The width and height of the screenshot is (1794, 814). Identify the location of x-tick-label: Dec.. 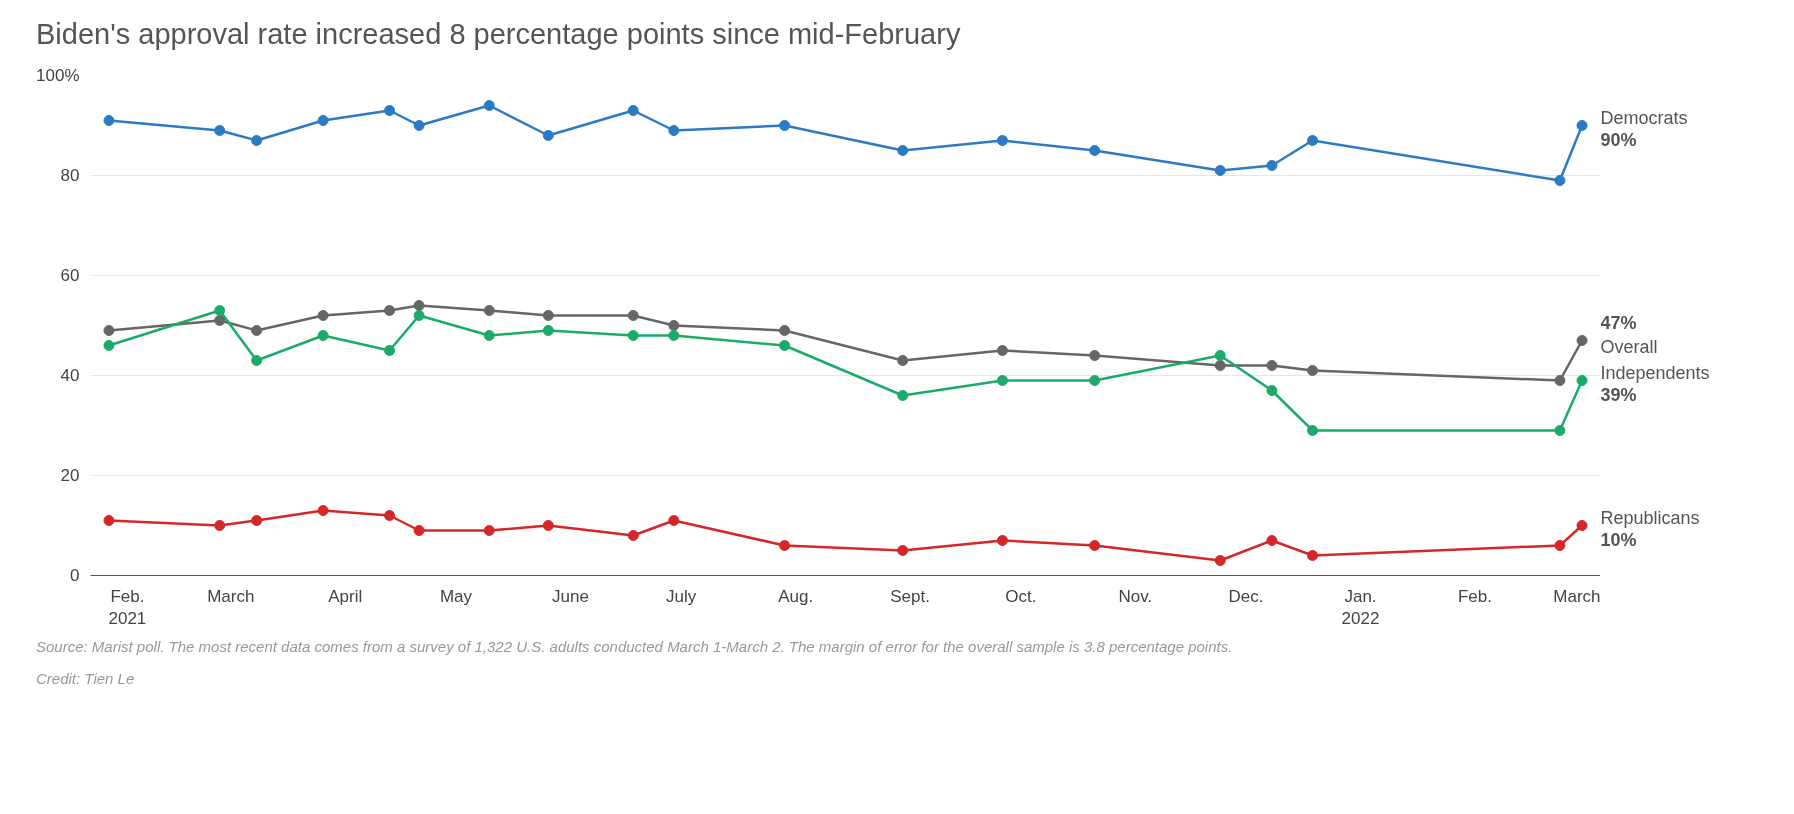
(1246, 596).